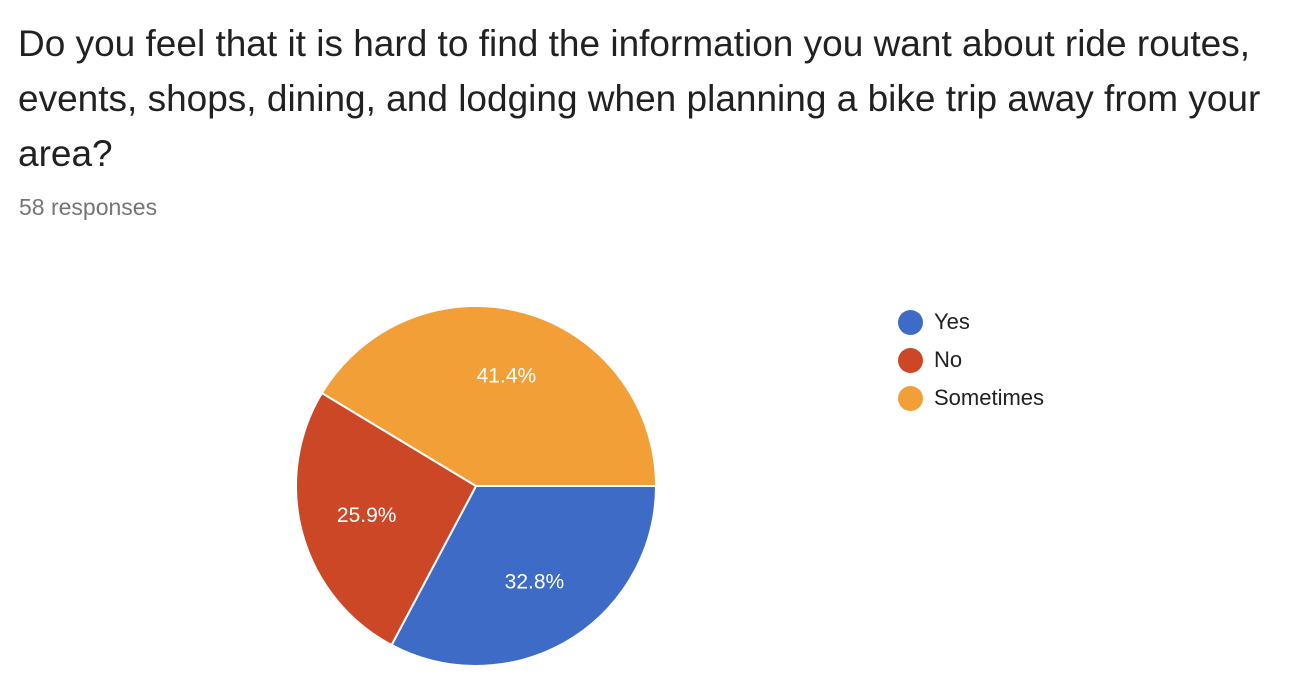  What do you see at coordinates (88, 207) in the screenshot?
I see `response-count: 58 responses` at bounding box center [88, 207].